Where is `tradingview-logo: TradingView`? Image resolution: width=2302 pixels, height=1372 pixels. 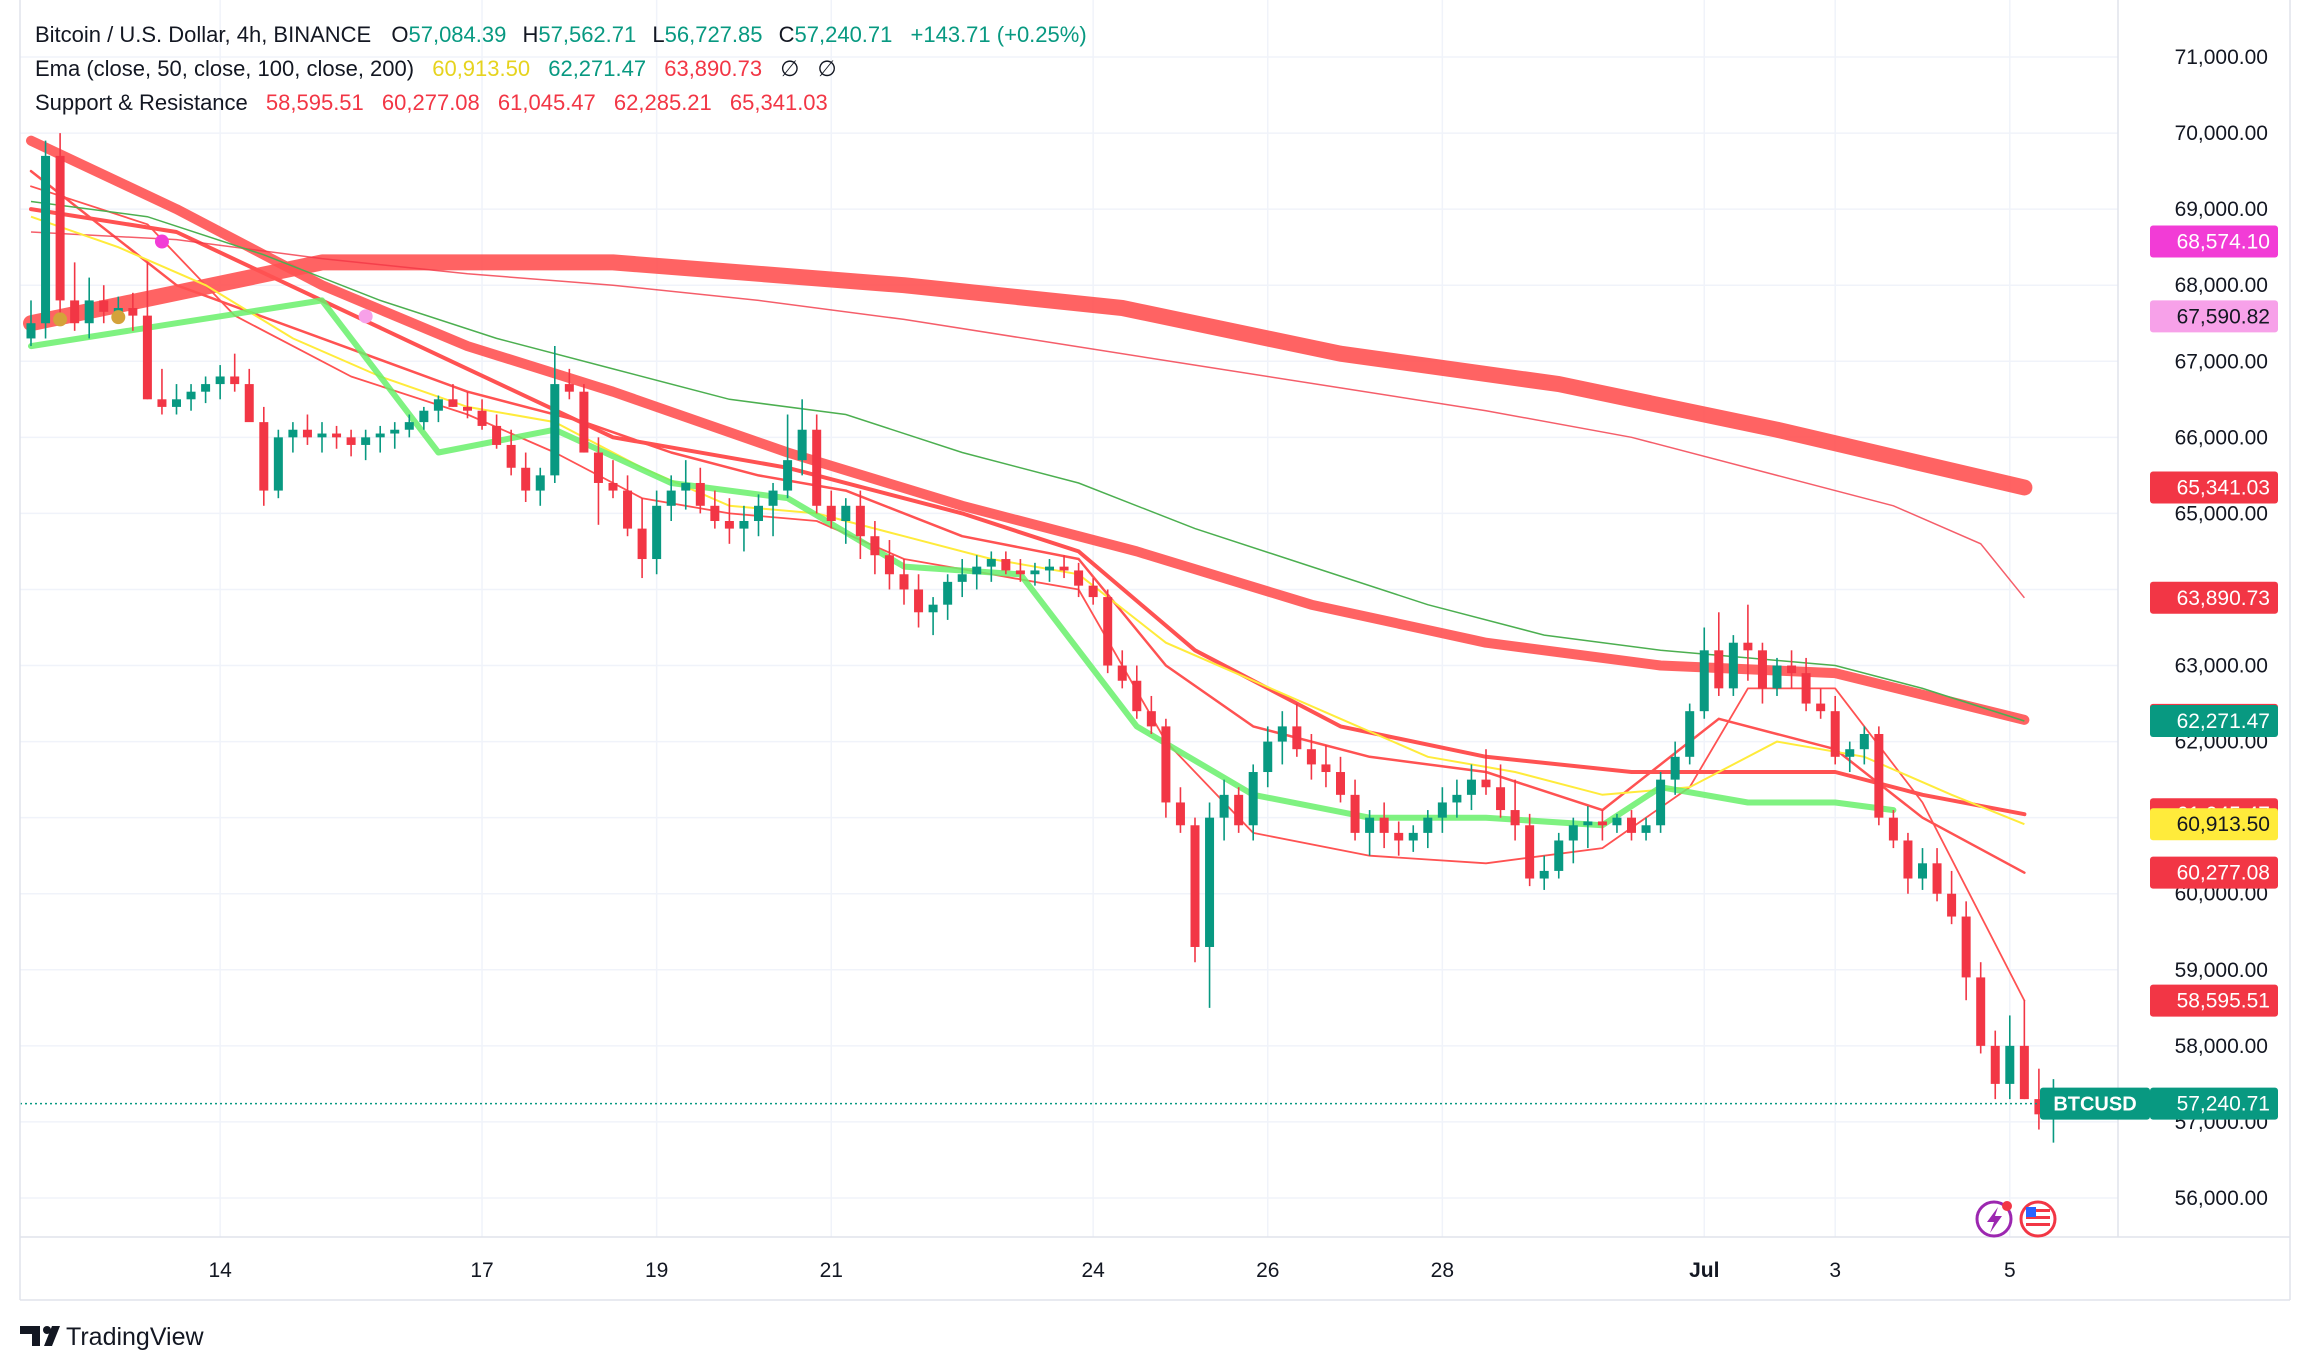 tradingview-logo: TradingView is located at coordinates (112, 1337).